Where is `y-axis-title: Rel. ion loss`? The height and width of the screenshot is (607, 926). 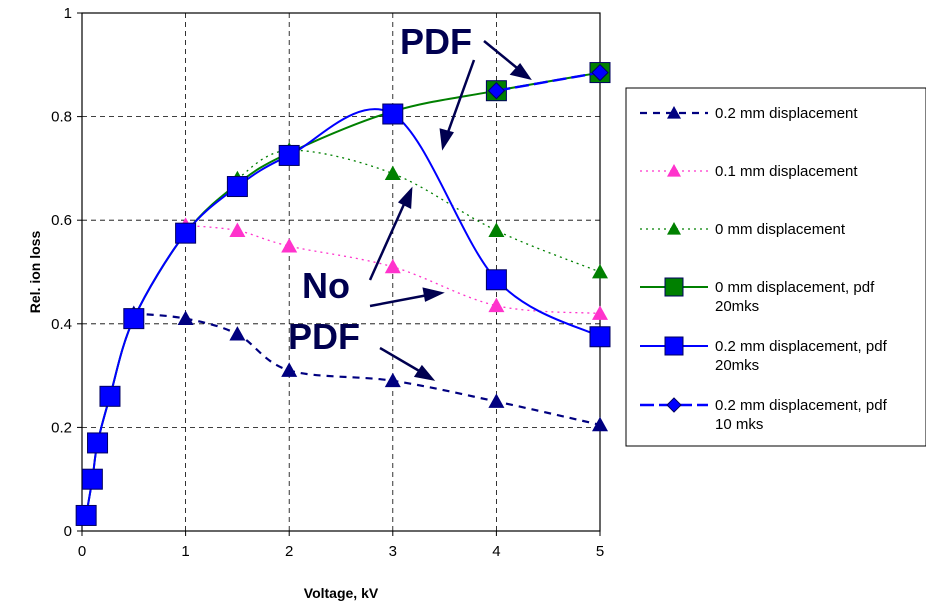 y-axis-title: Rel. ion loss is located at coordinates (35, 272).